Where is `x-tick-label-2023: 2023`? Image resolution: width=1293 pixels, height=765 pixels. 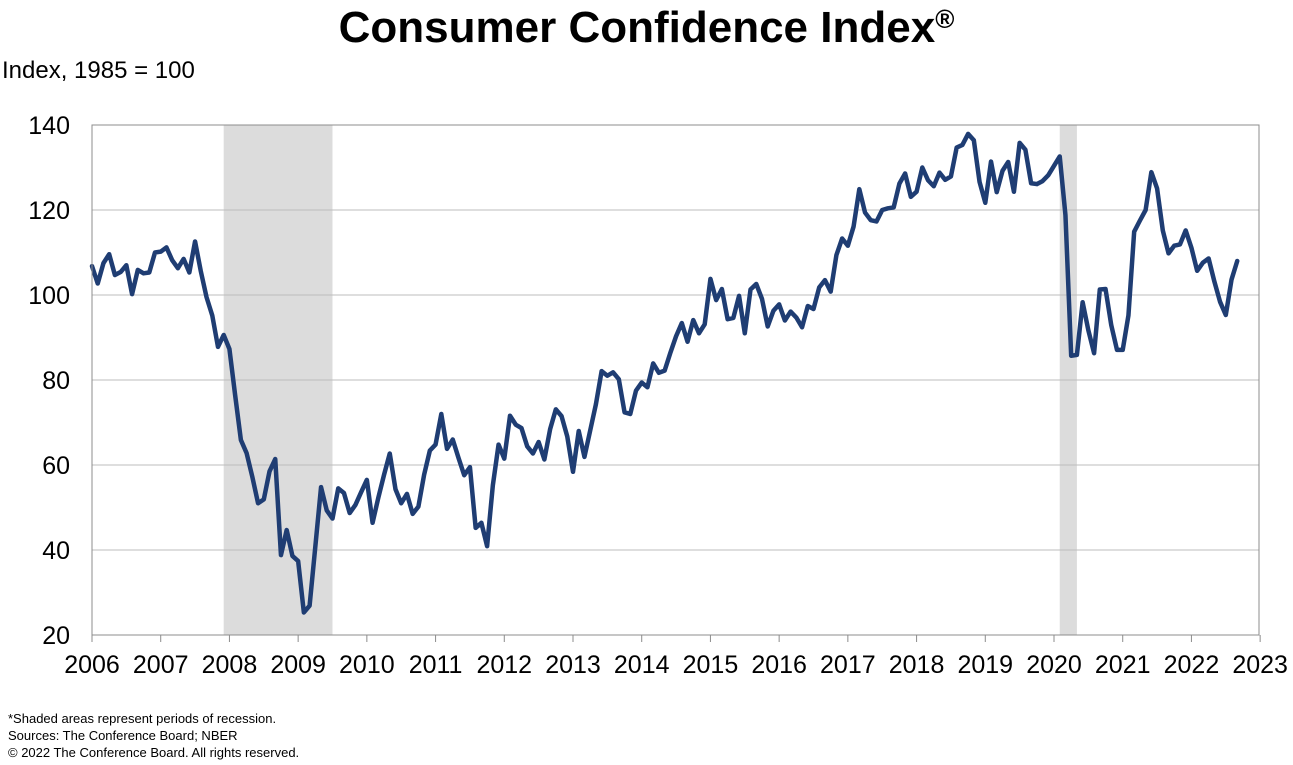 x-tick-label-2023: 2023 is located at coordinates (1260, 665).